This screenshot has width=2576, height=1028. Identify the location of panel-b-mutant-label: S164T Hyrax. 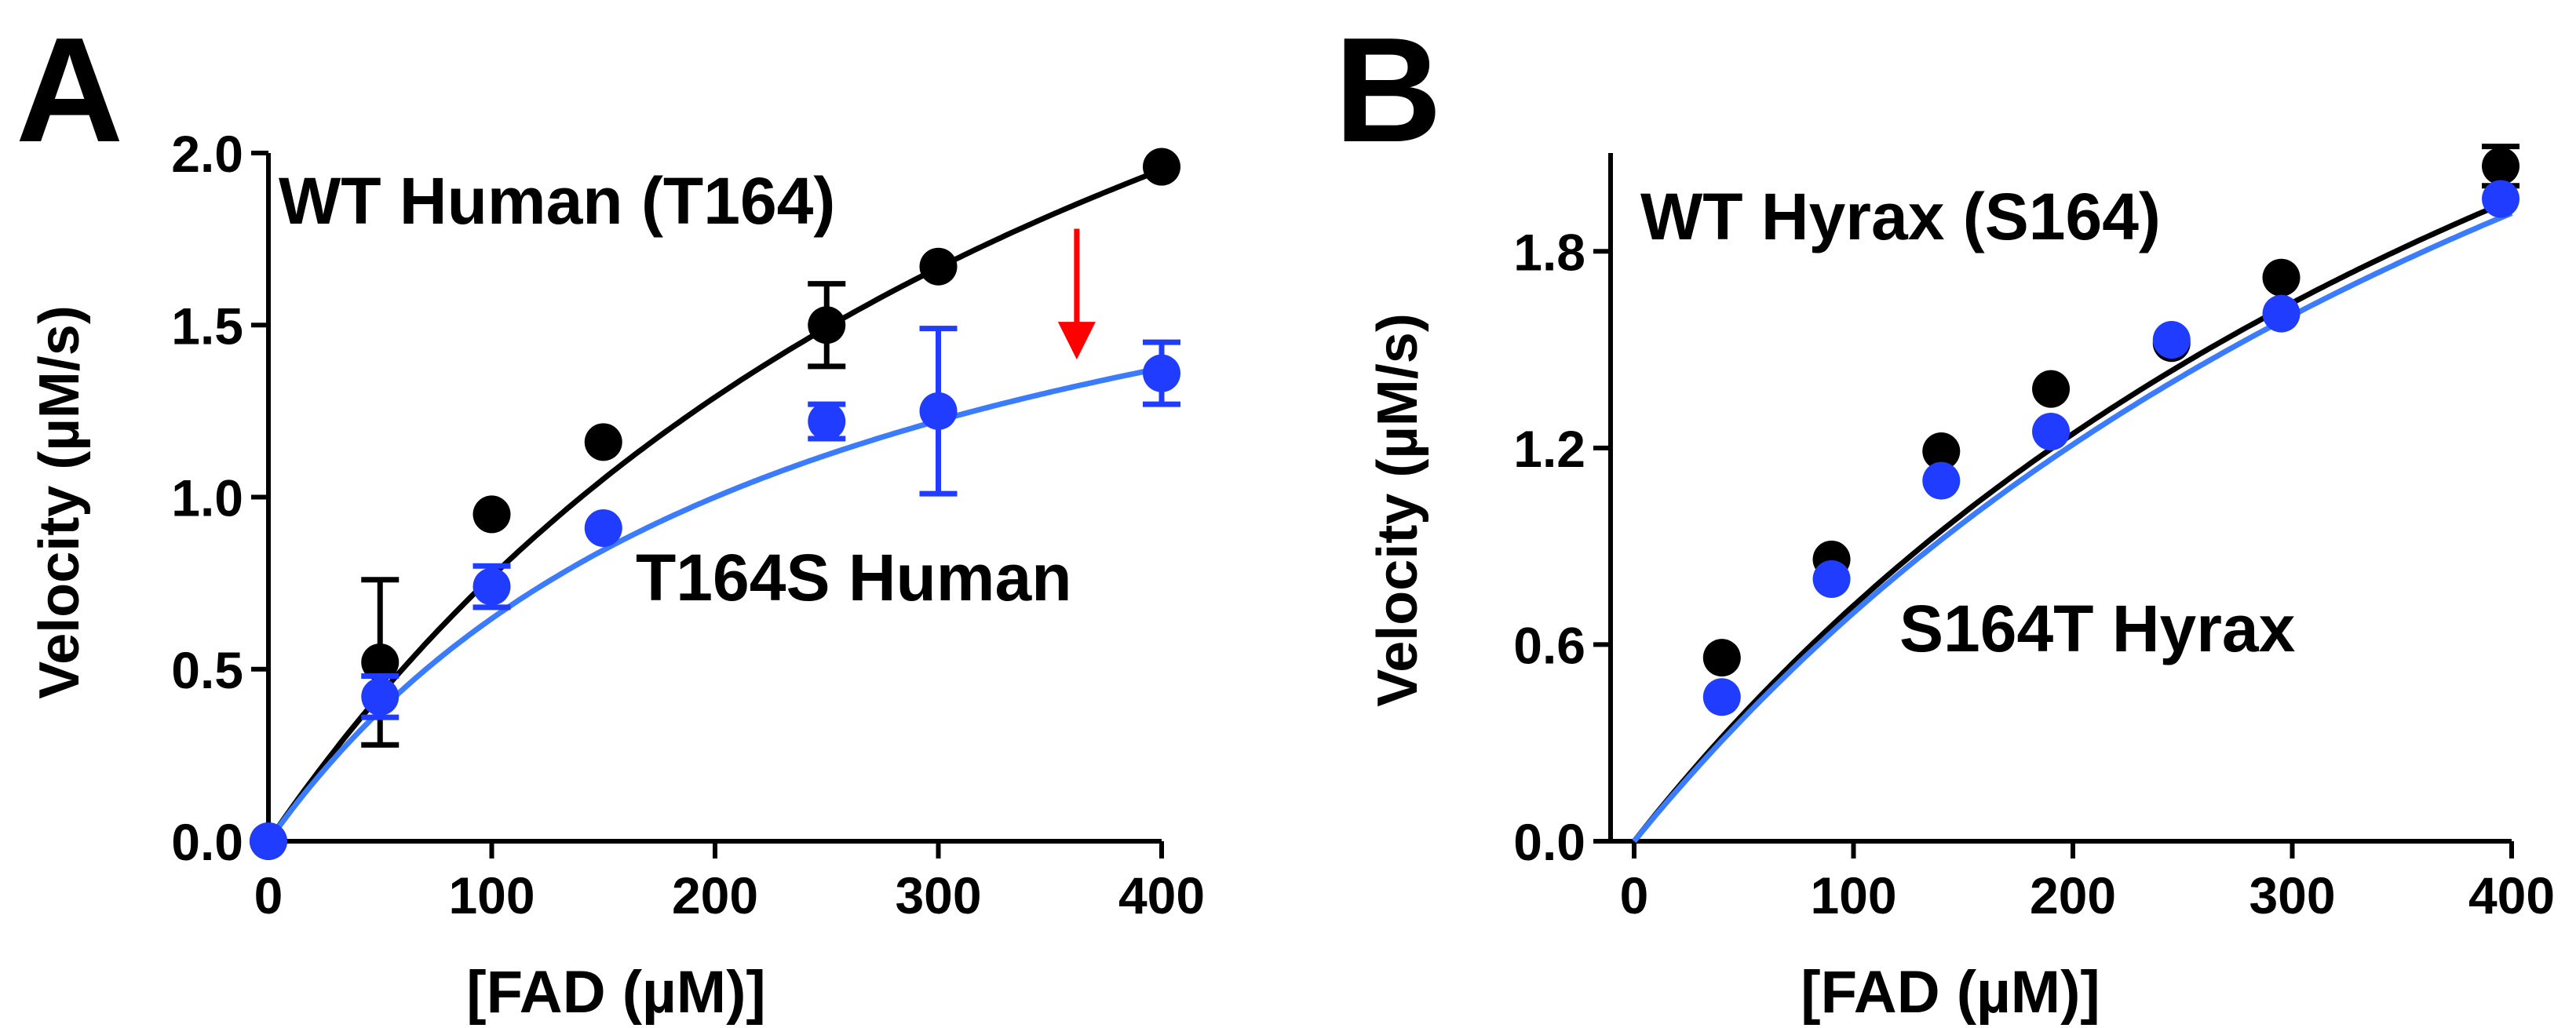
(2097, 628).